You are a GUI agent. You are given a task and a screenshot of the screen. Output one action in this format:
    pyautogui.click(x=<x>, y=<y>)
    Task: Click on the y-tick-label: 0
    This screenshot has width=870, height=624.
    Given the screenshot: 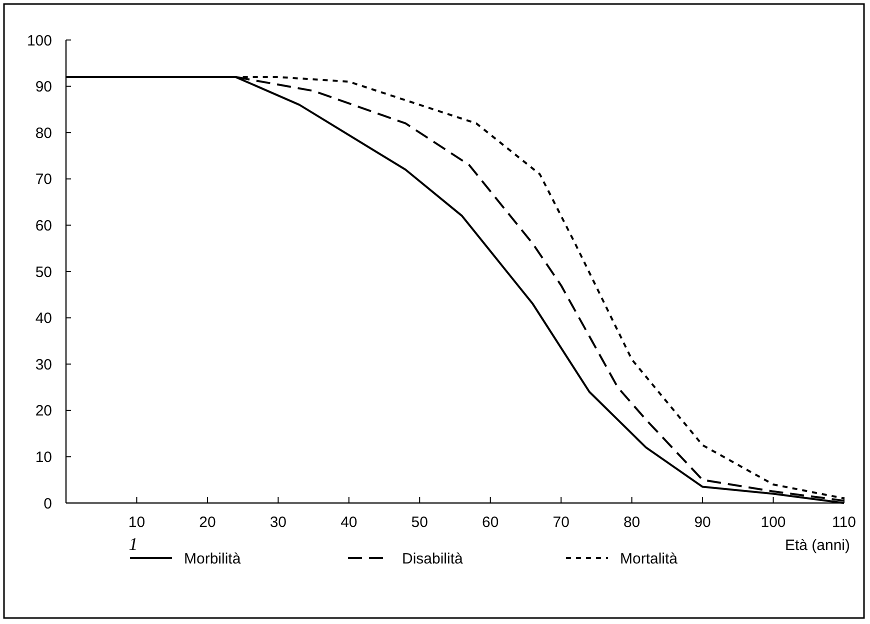 What is the action you would take?
    pyautogui.click(x=48, y=503)
    